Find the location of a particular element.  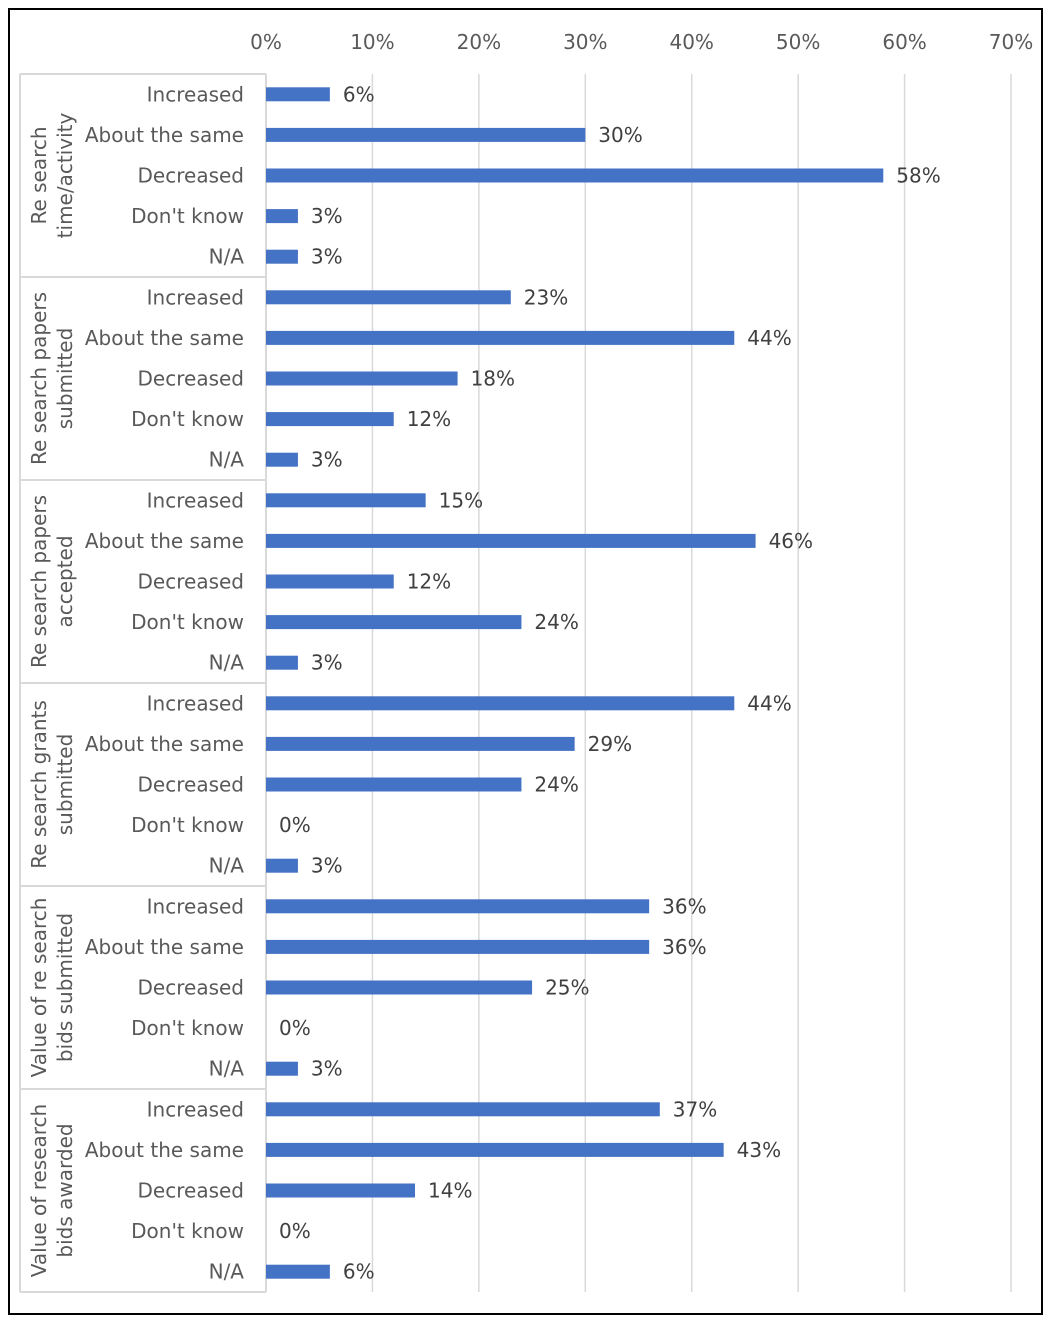

data-label: 23% is located at coordinates (546, 297).